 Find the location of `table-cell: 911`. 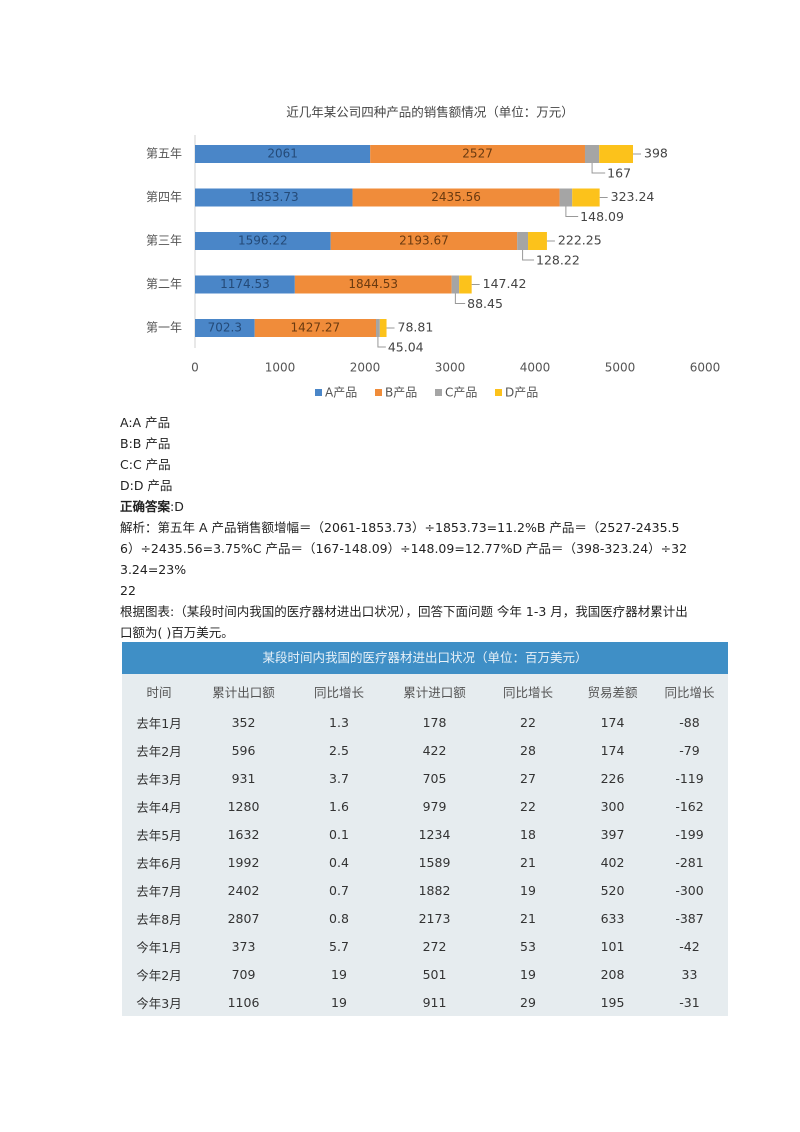

table-cell: 911 is located at coordinates (434, 1002).